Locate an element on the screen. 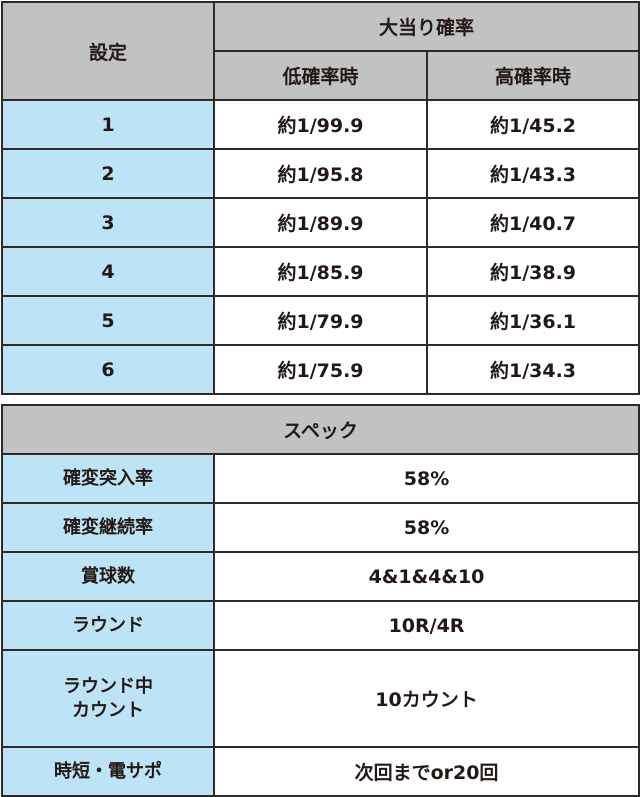 Image resolution: width=640 pixels, height=797 pixels. setting-cell: 6 is located at coordinates (108, 369).